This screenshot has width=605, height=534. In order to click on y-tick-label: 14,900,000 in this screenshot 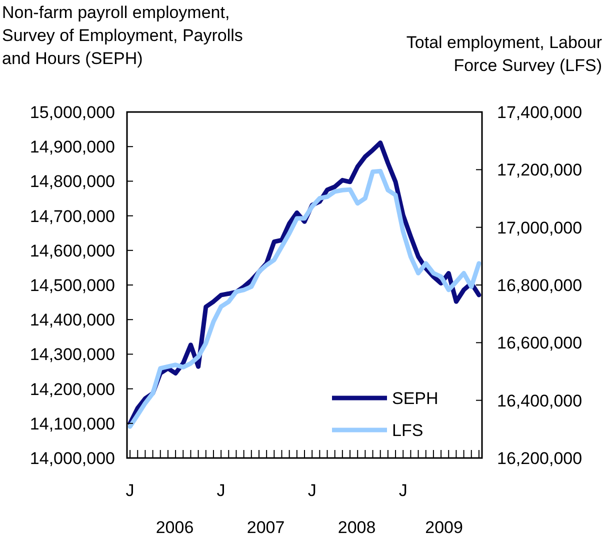, I will do `click(72, 147)`.